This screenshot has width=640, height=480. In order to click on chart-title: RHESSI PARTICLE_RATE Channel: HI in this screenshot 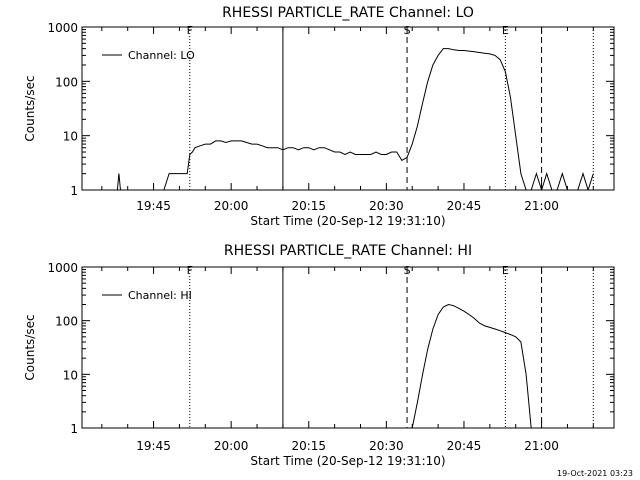, I will do `click(348, 251)`.